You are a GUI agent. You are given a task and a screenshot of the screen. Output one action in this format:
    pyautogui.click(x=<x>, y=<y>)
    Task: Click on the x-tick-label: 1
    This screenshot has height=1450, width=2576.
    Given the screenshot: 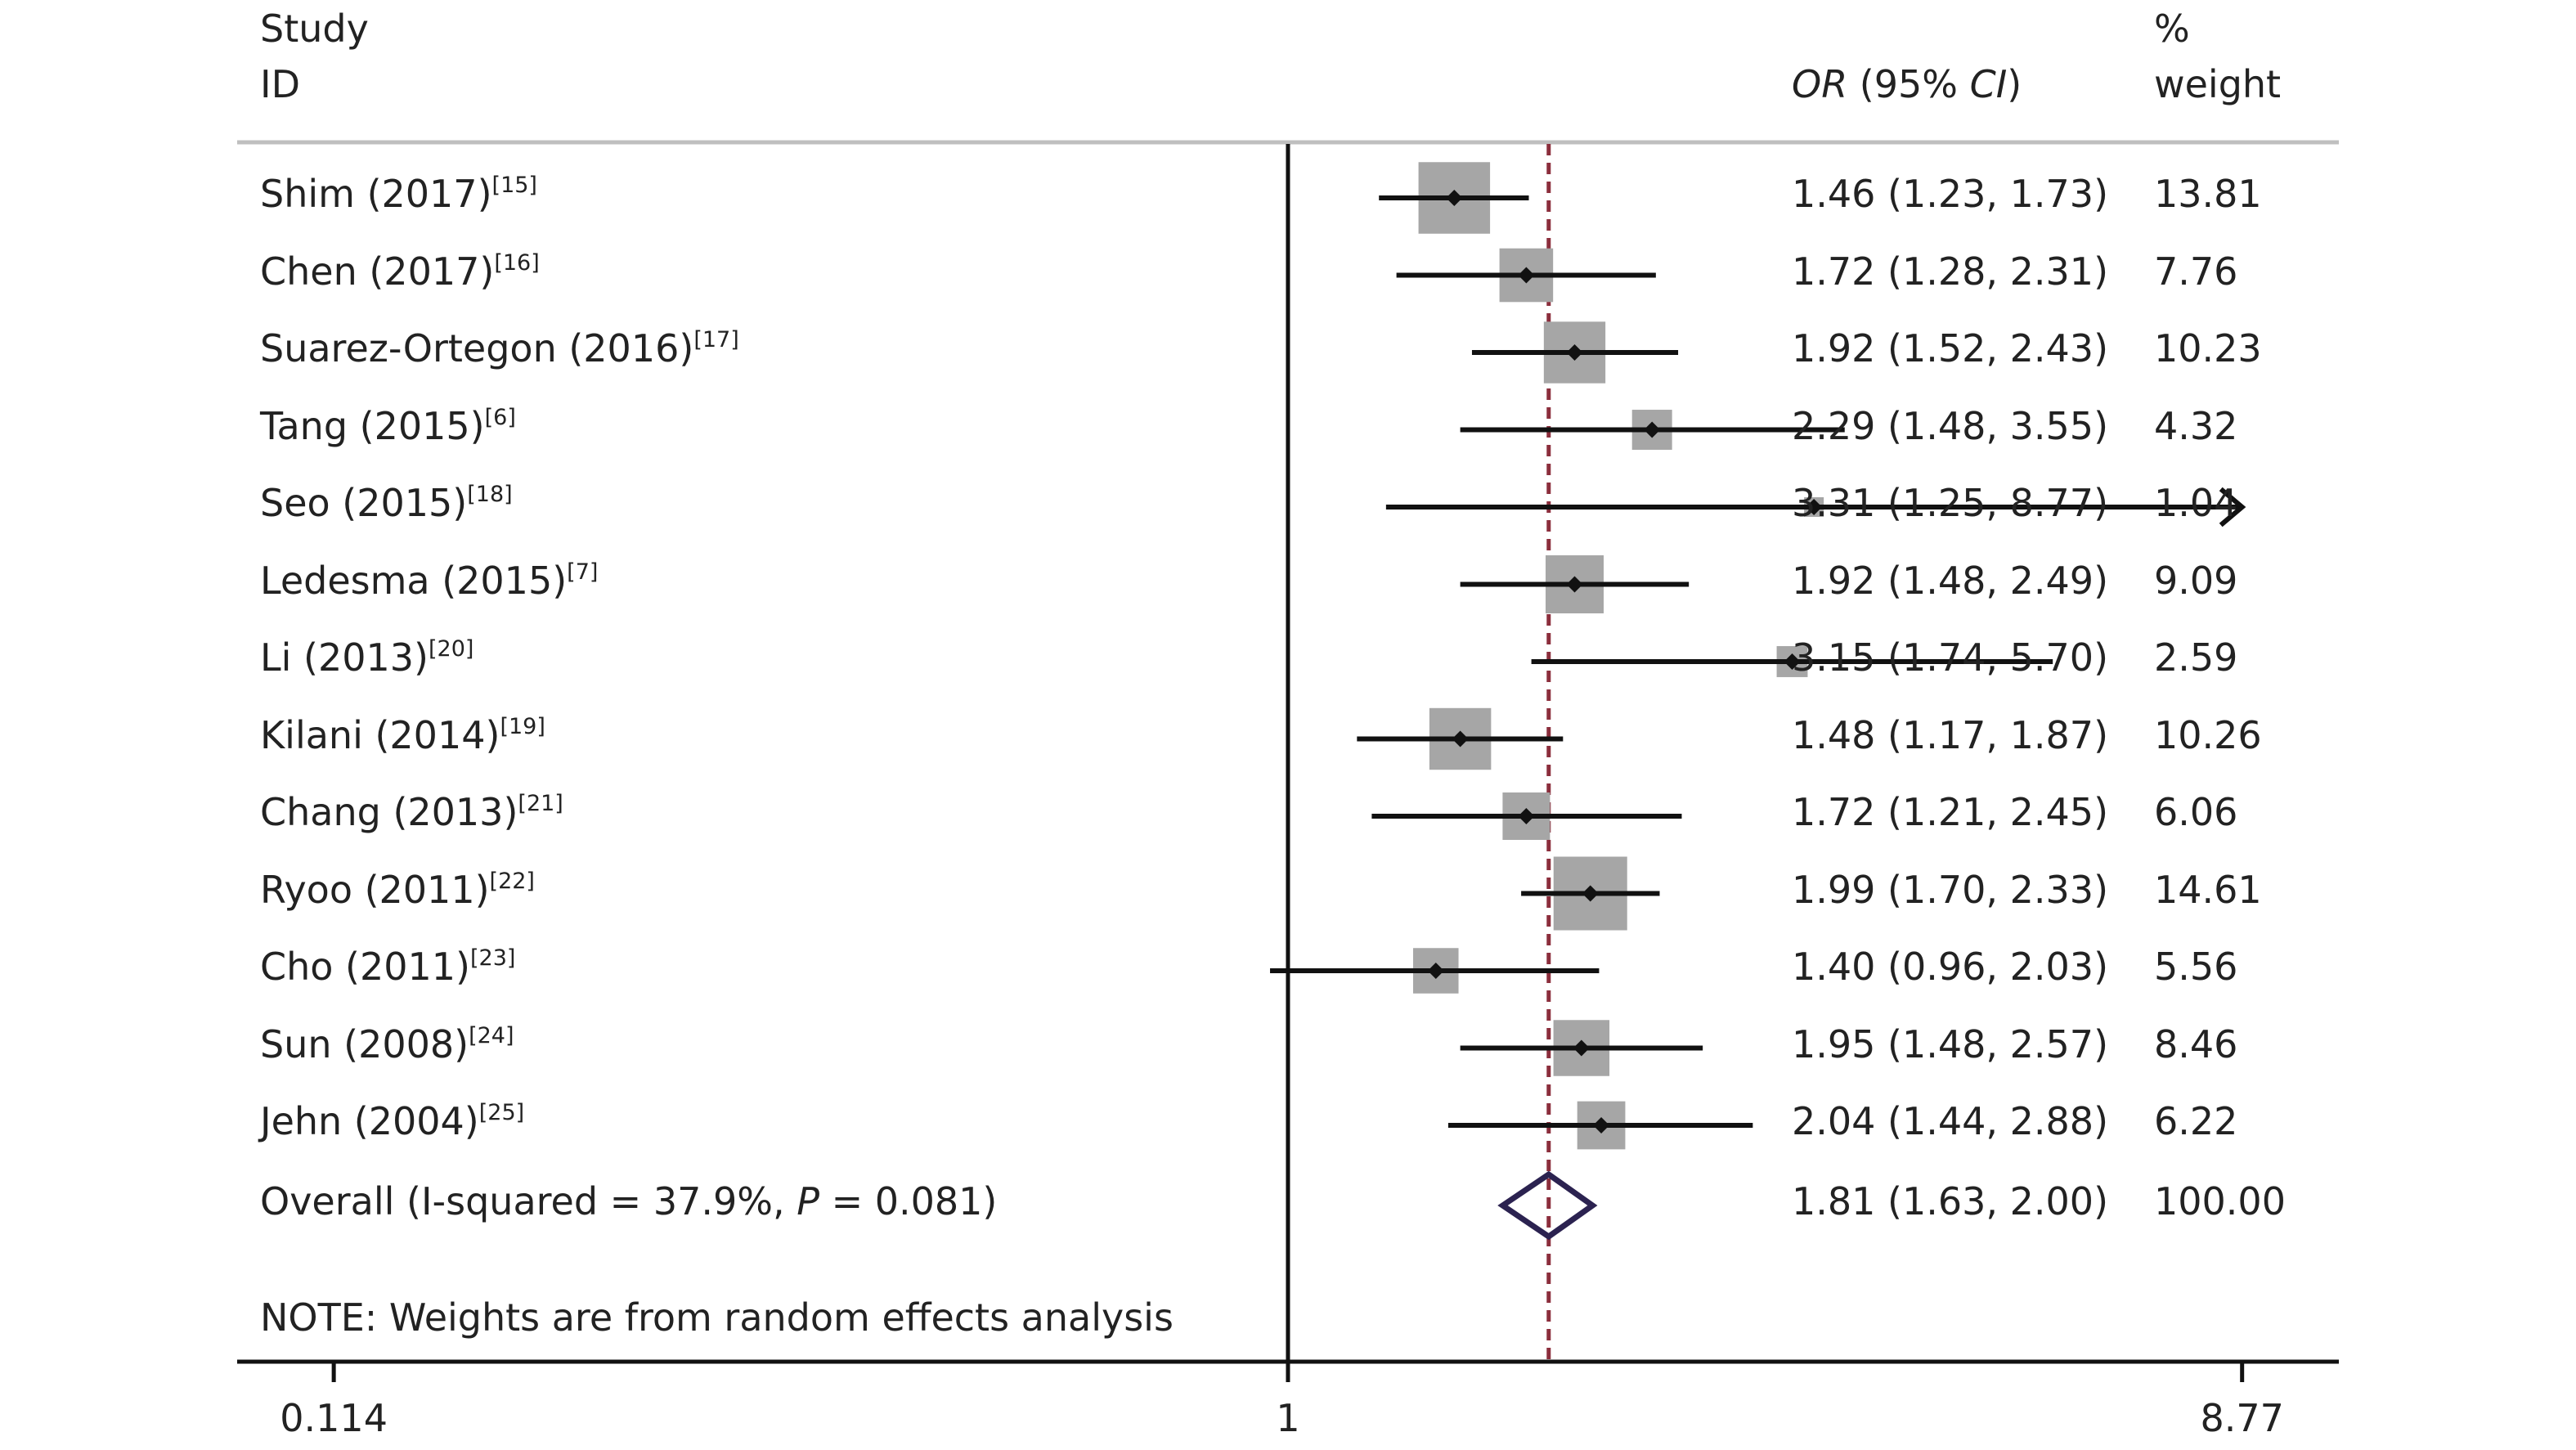 What is the action you would take?
    pyautogui.click(x=1287, y=1418)
    